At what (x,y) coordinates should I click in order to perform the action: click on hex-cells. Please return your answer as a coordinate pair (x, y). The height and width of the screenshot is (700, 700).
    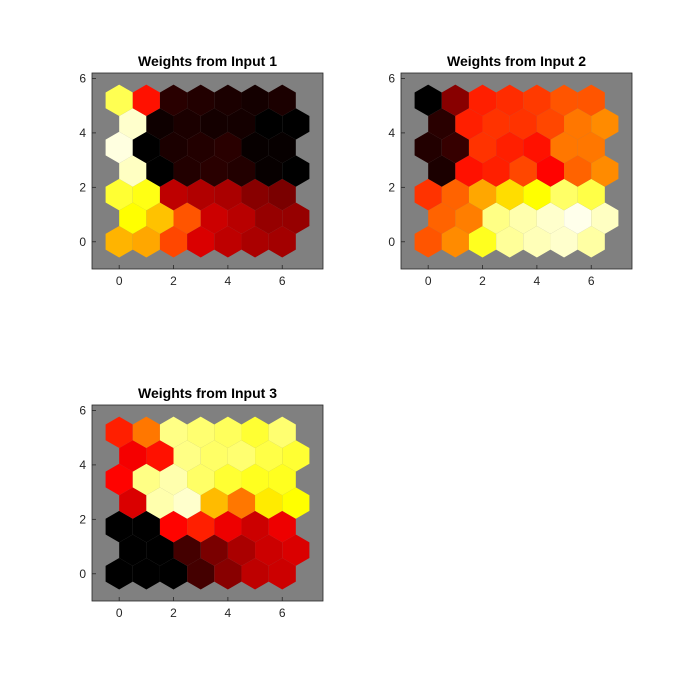
    Looking at the image, I should click on (207, 171).